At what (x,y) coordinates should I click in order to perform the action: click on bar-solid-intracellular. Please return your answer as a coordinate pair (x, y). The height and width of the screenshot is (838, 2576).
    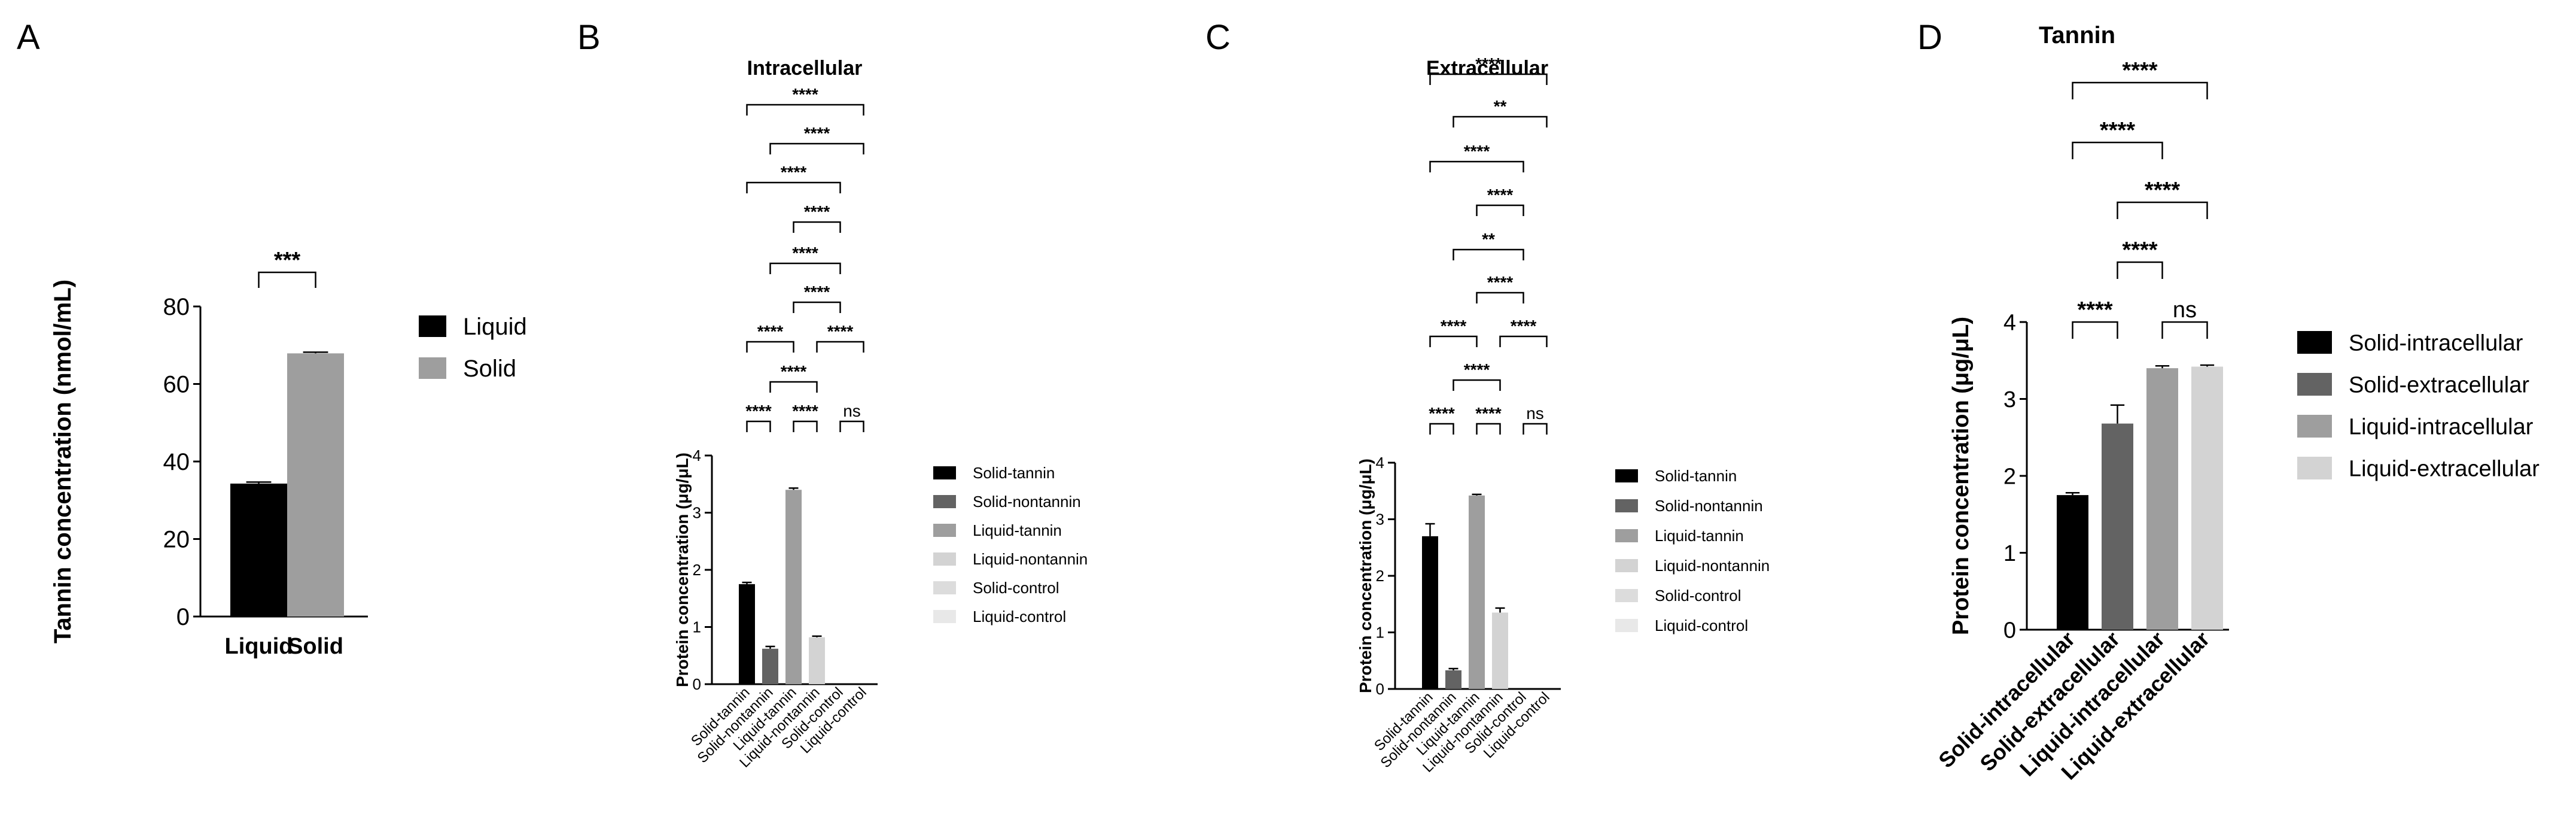
    Looking at the image, I should click on (2072, 562).